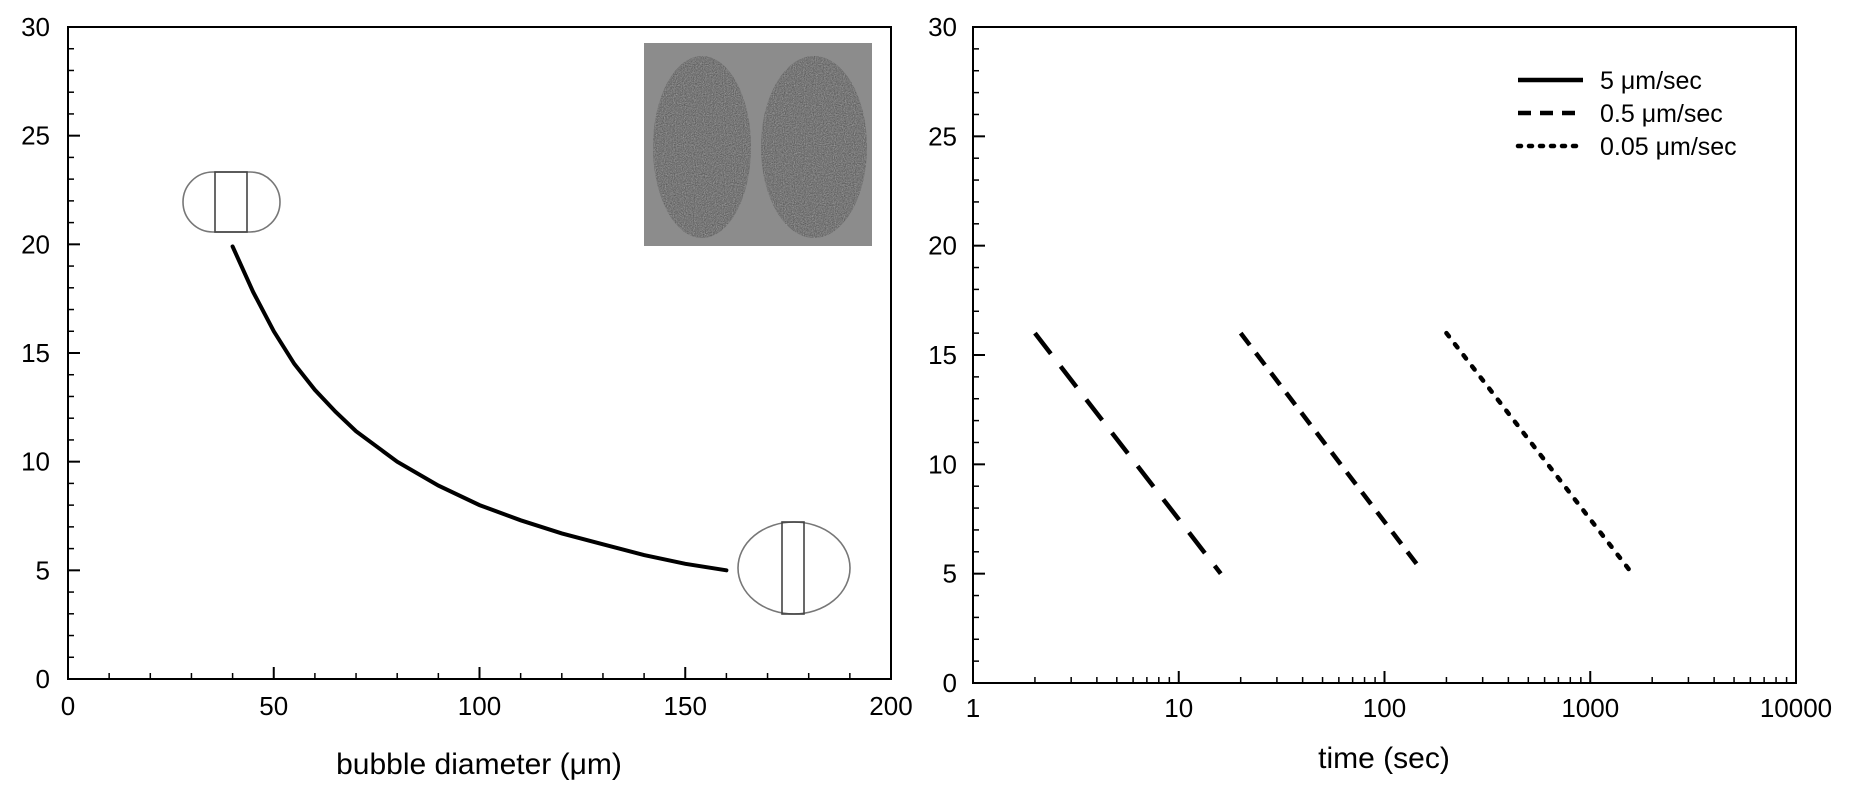  Describe the element at coordinates (479, 408) in the screenshot. I see `series-line-bubble-curve` at that location.